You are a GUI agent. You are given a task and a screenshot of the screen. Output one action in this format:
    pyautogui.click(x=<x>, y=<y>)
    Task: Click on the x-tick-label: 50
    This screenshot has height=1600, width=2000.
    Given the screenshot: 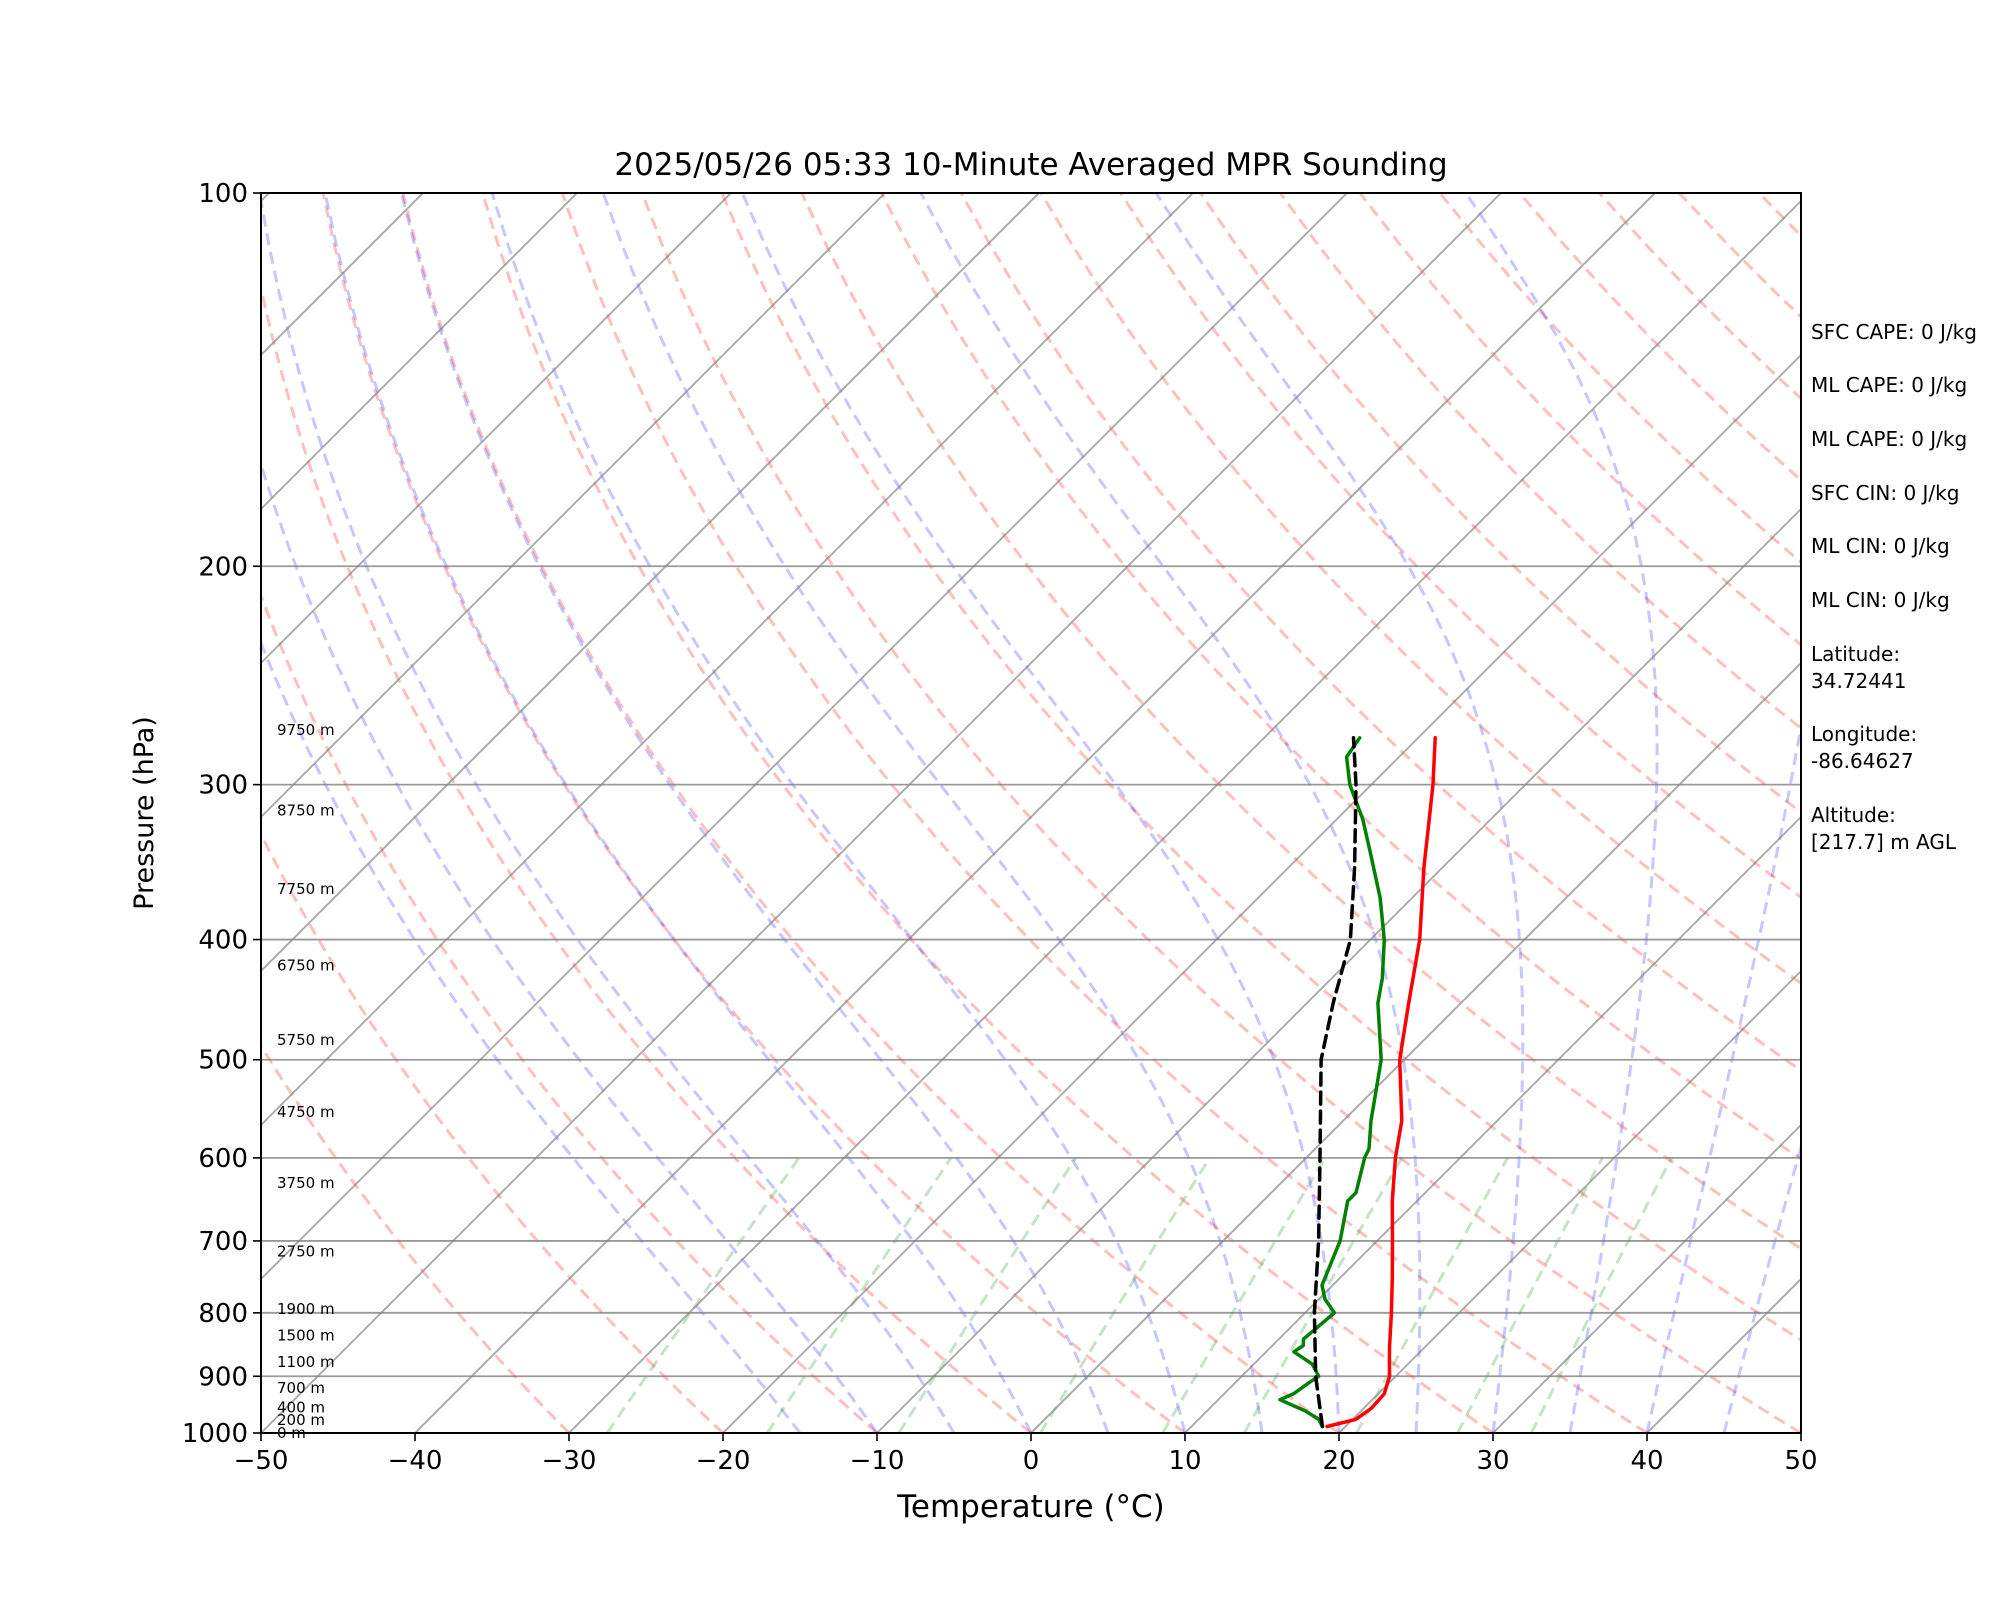 What is the action you would take?
    pyautogui.click(x=1800, y=1461)
    